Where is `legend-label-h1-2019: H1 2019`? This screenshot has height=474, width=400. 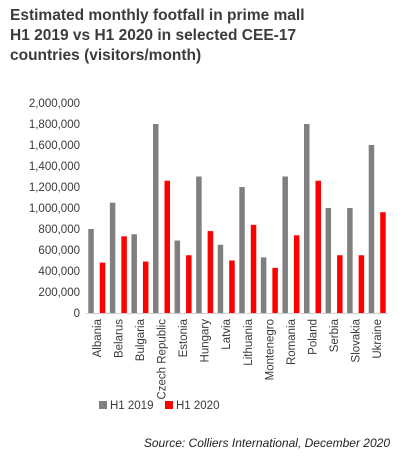 legend-label-h1-2019: H1 2019 is located at coordinates (131, 406).